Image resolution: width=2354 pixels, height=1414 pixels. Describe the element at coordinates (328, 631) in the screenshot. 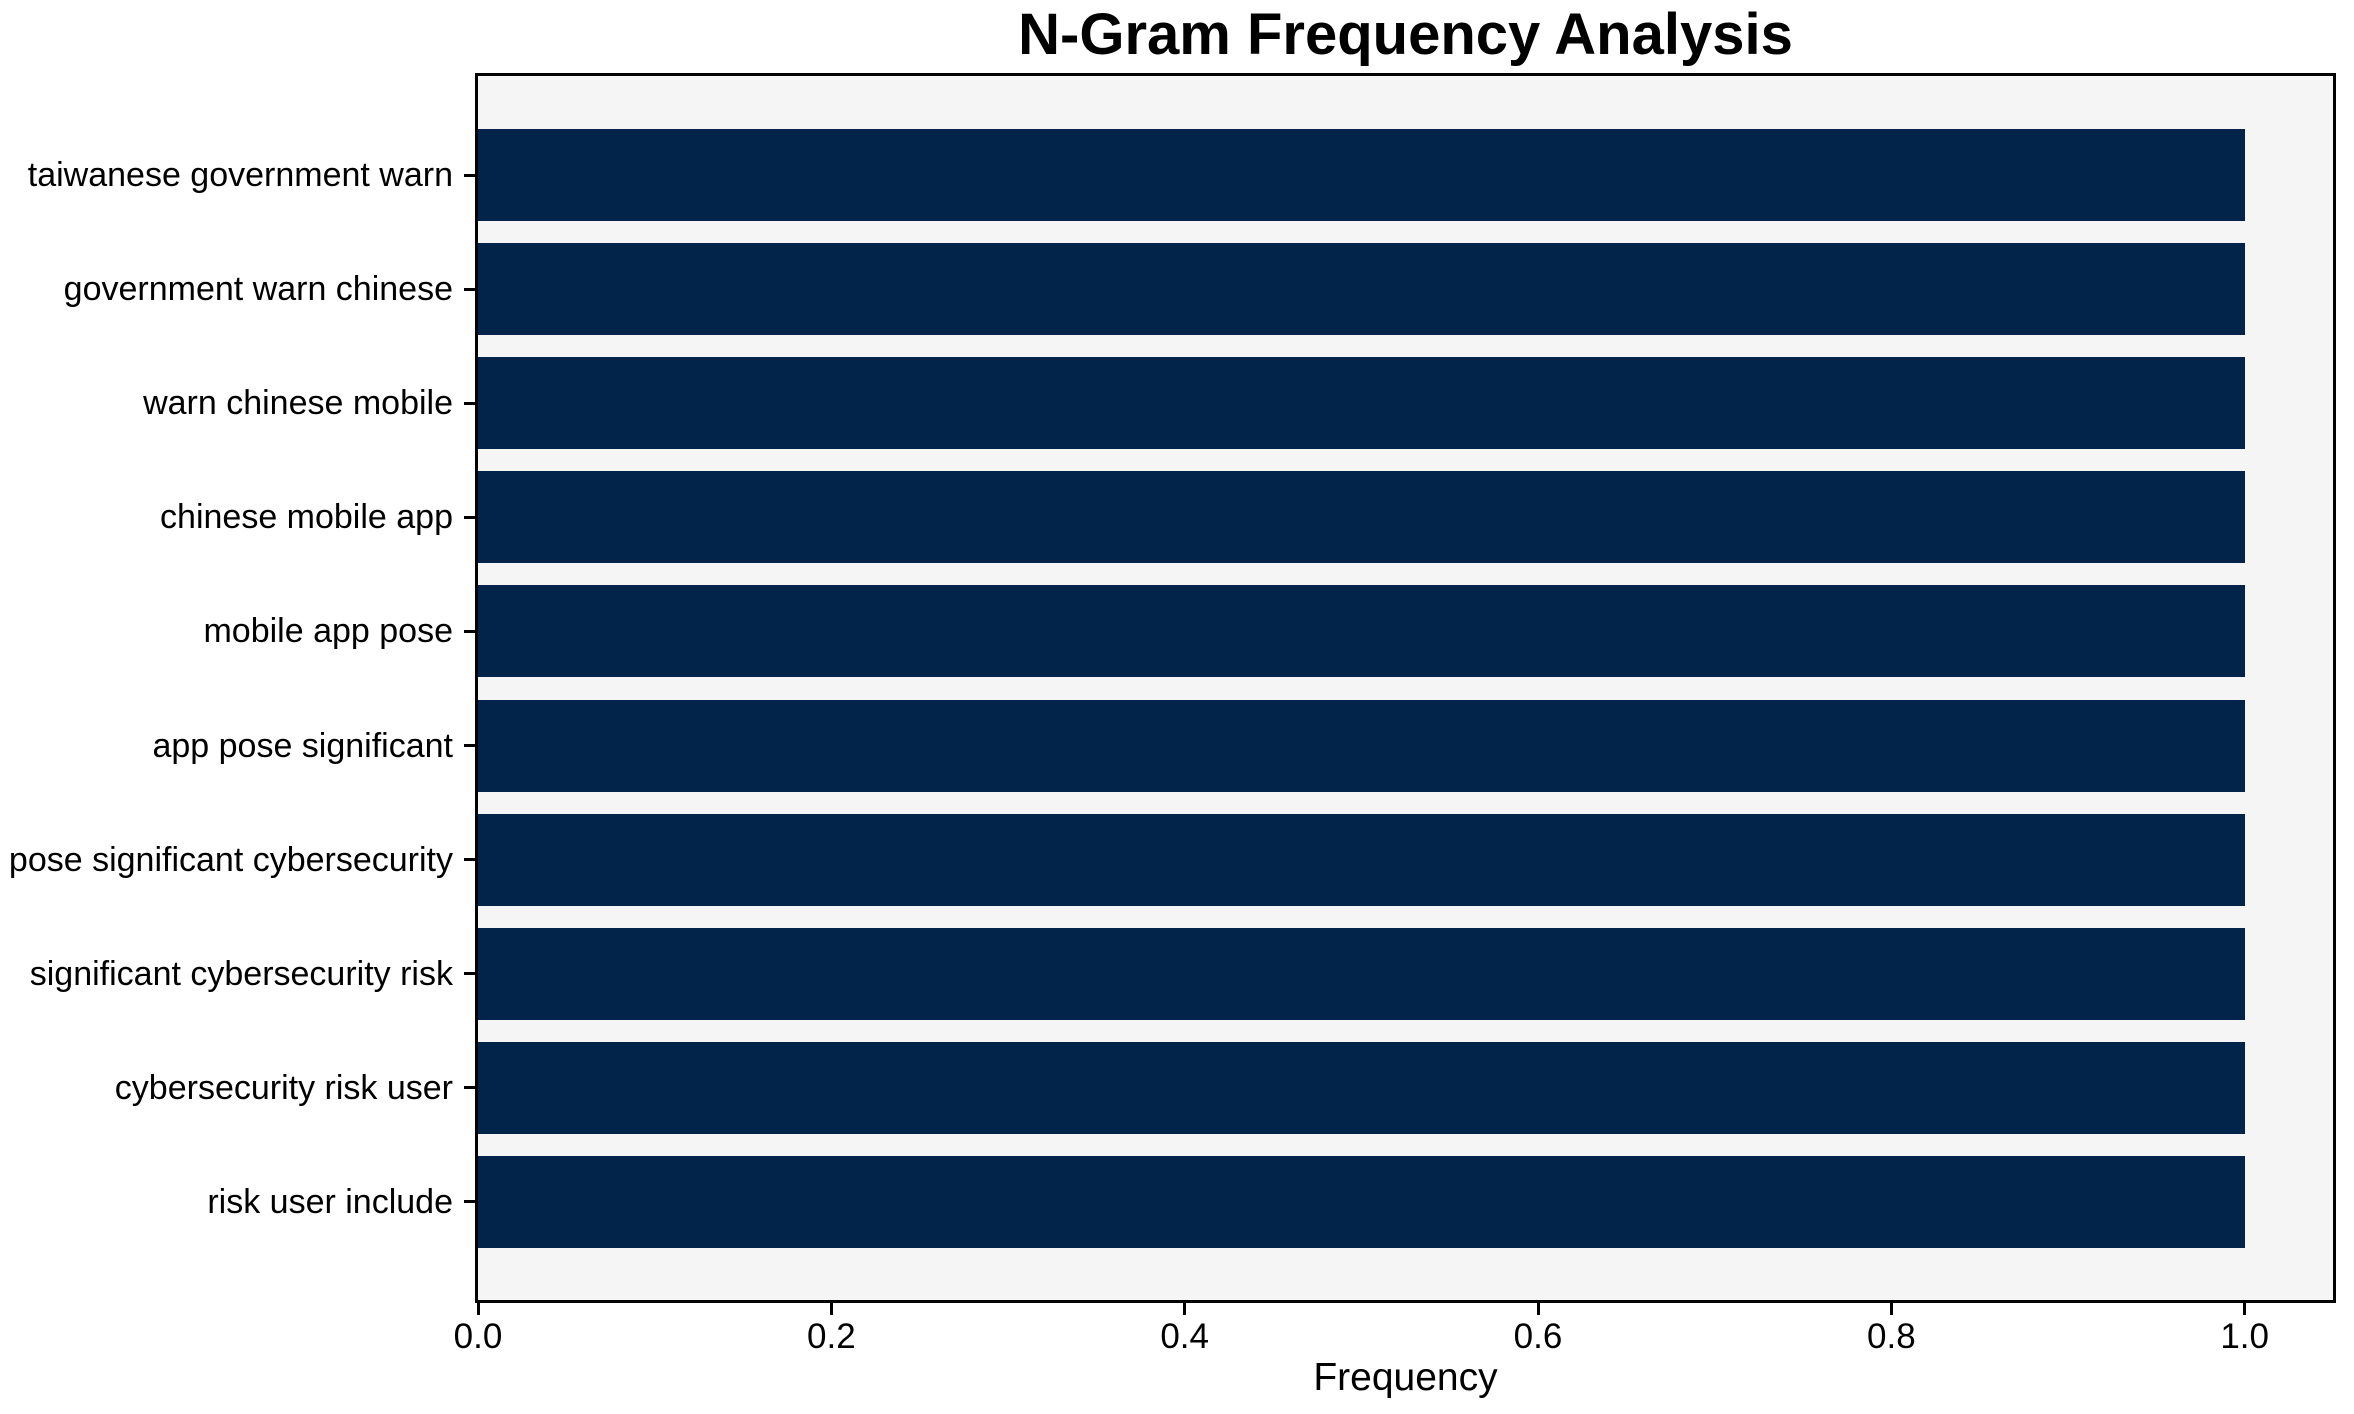

I see `y-tick-label: mobile app pose` at that location.